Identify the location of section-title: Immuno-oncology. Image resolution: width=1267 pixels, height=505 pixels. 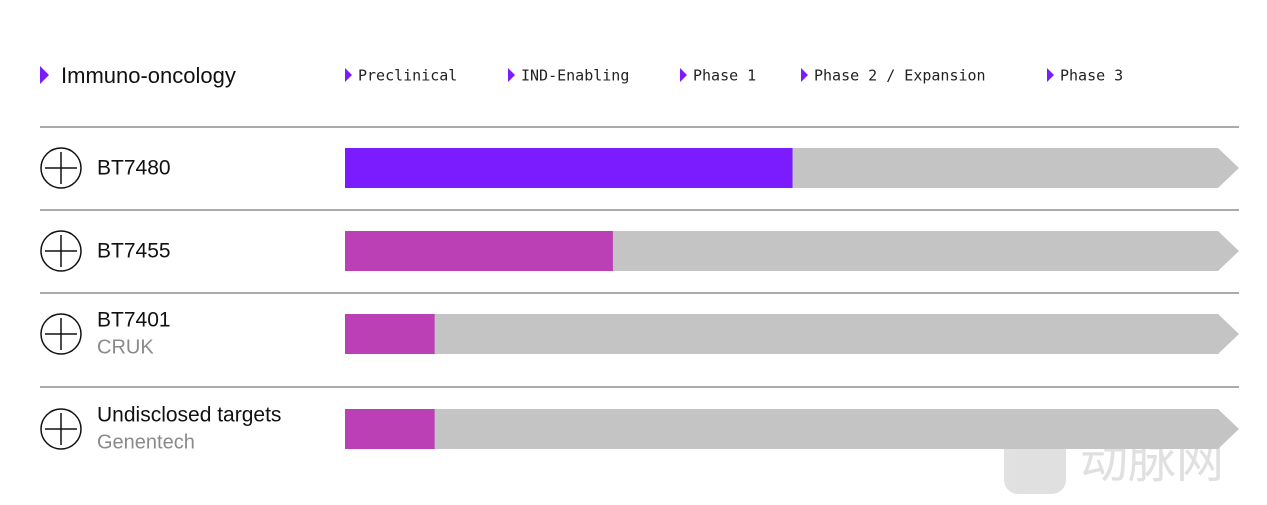
(148, 75).